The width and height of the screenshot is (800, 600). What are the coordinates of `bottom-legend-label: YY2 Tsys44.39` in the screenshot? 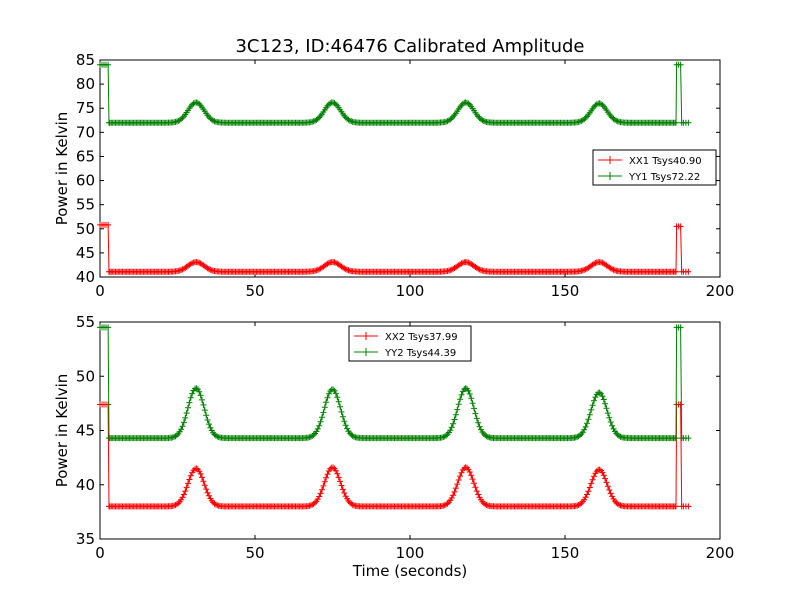 It's located at (420, 353).